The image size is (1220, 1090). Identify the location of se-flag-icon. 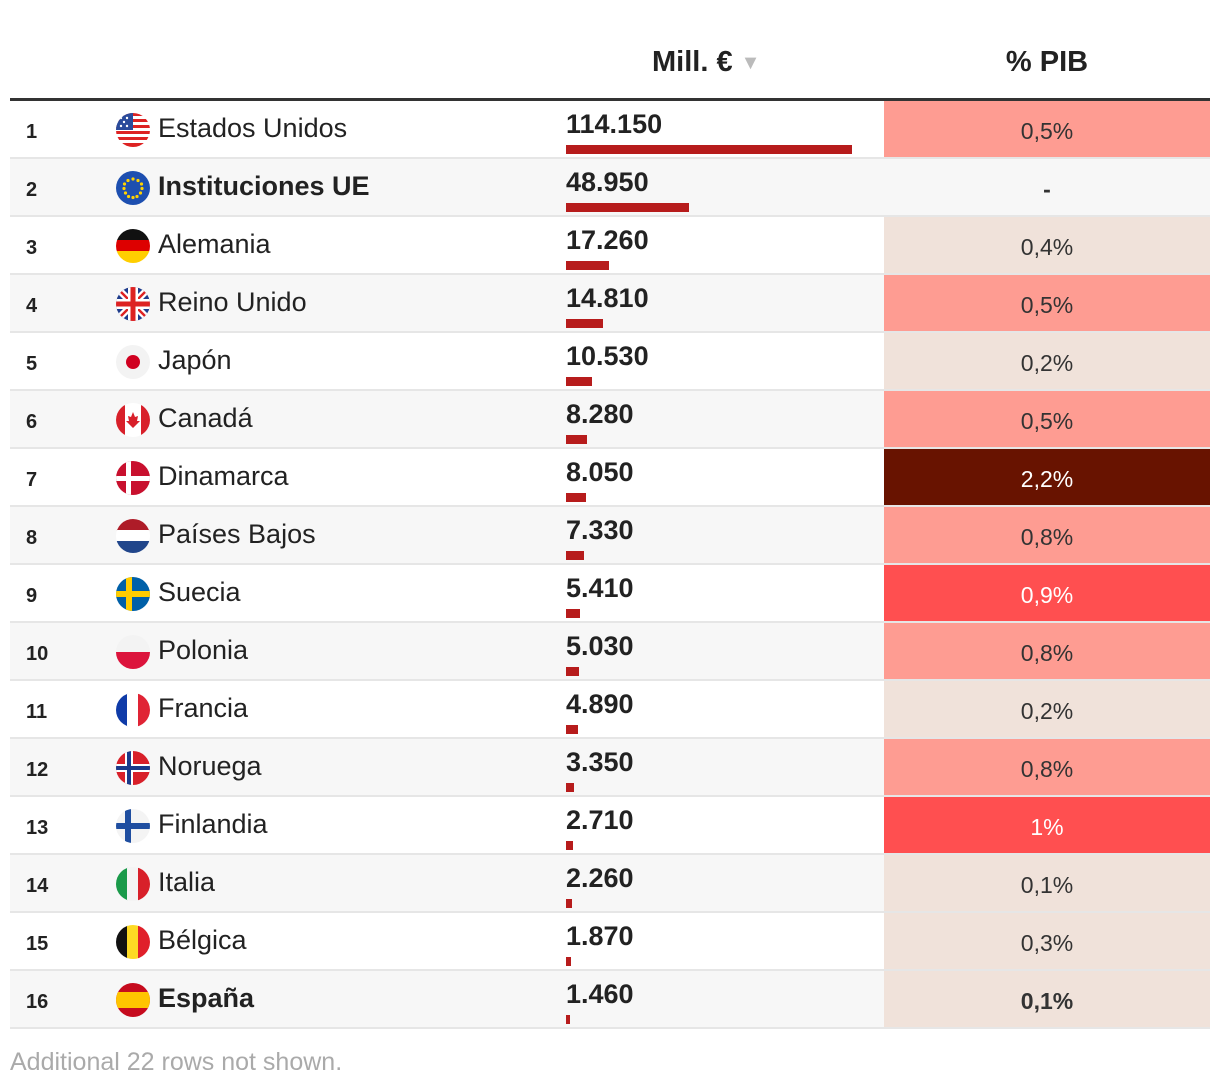
(133, 594).